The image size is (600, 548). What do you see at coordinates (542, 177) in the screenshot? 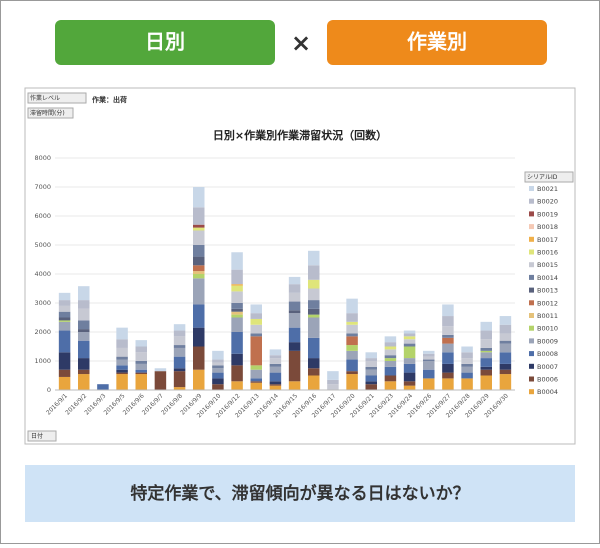
I see `legend-button-text: シリアルID` at bounding box center [542, 177].